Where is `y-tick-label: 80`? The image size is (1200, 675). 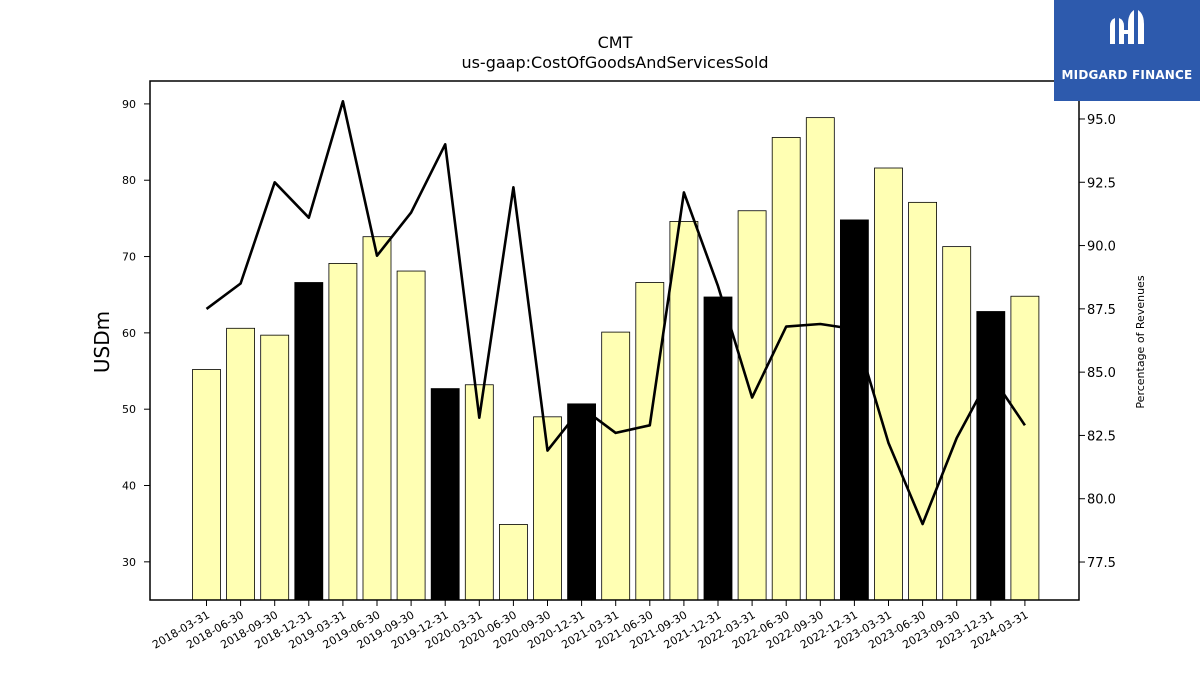
y-tick-label: 80 is located at coordinates (129, 180).